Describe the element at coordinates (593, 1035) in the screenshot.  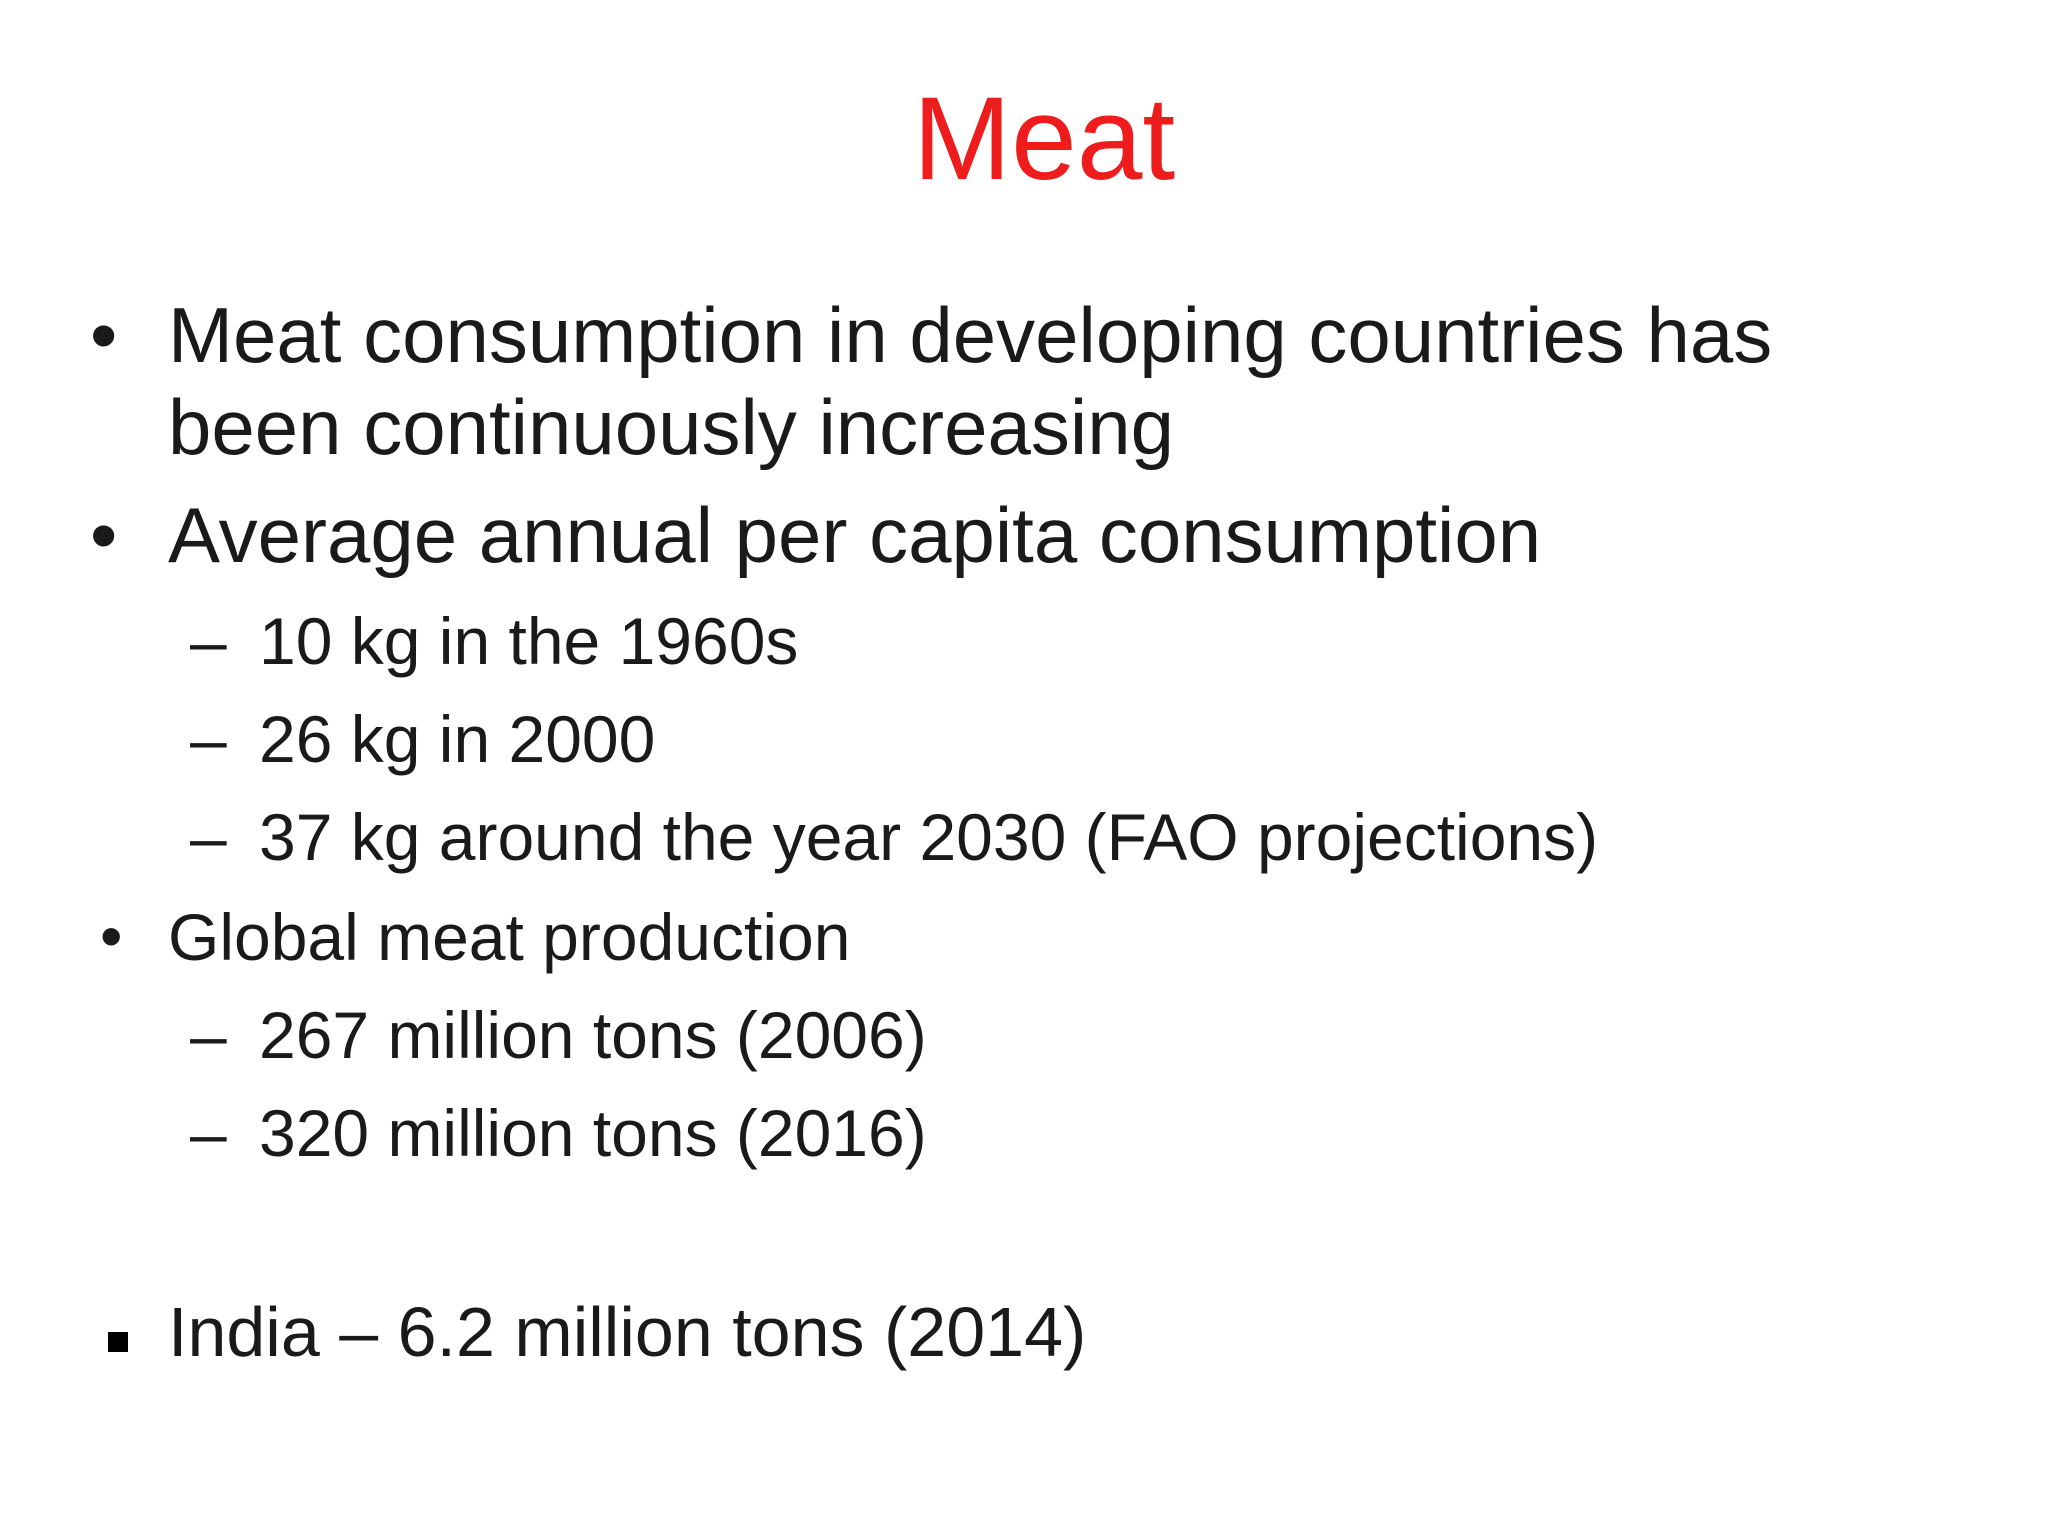
I see `sub-bullet-text: 267 million tons (2006)` at that location.